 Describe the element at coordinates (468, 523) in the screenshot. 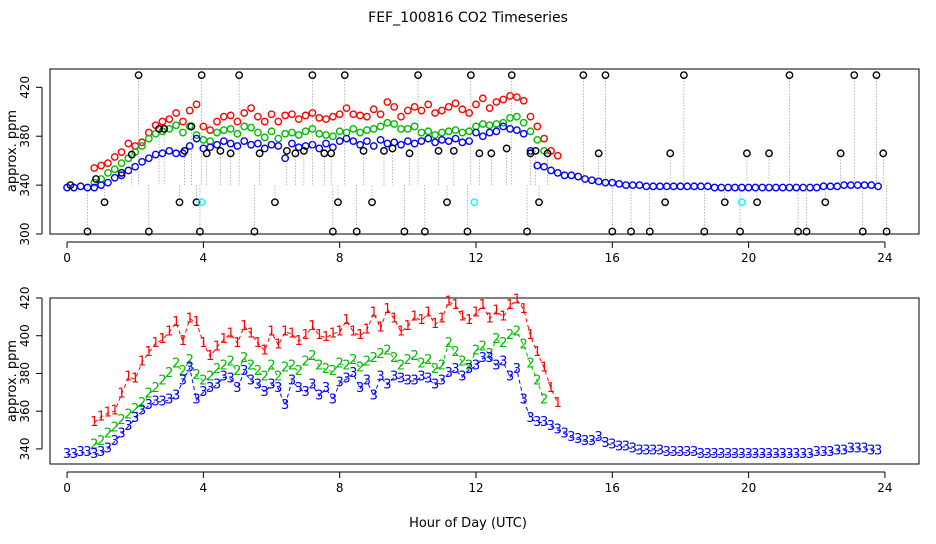

I see `shared-xlabel: Hour of Day (UTC)` at that location.